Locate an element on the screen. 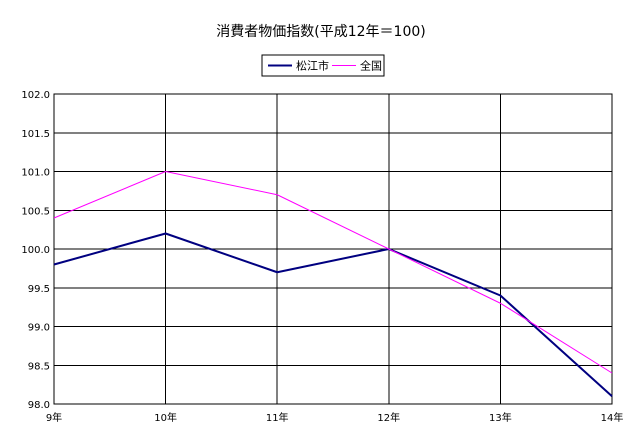  x-tick-label: 9年 is located at coordinates (54, 417).